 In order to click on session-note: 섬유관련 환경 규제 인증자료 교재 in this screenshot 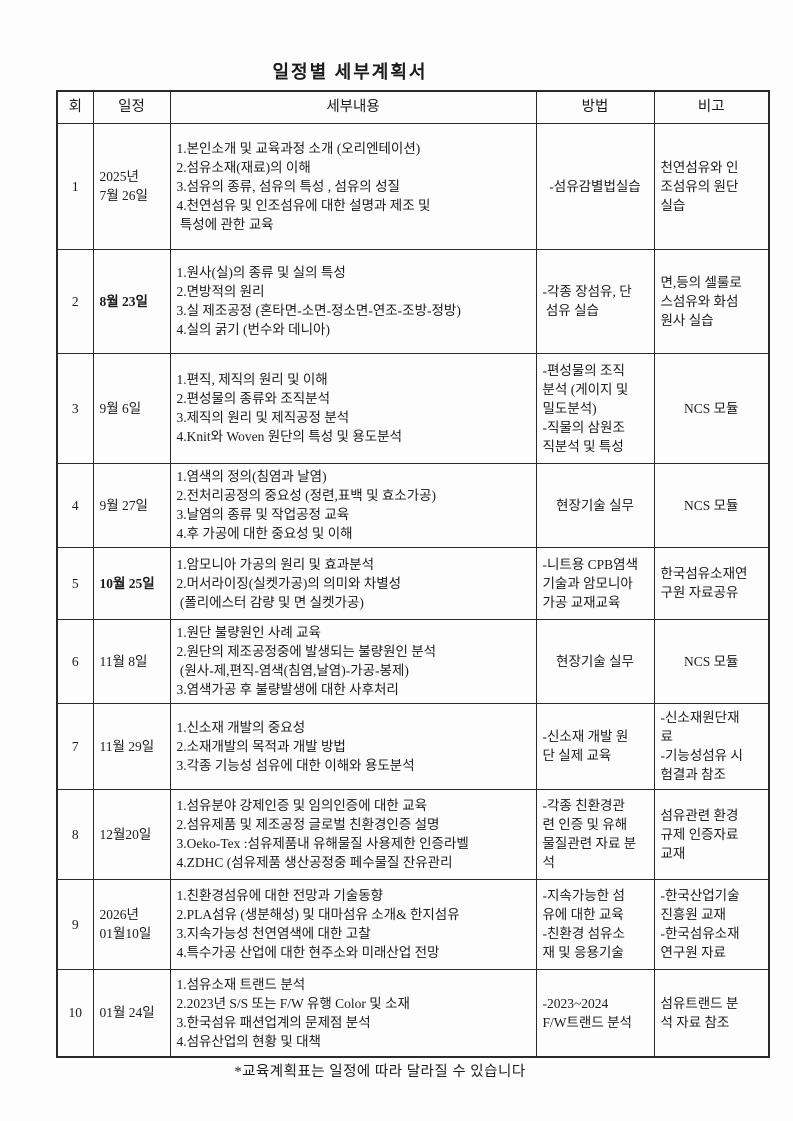, I will do `click(711, 834)`.